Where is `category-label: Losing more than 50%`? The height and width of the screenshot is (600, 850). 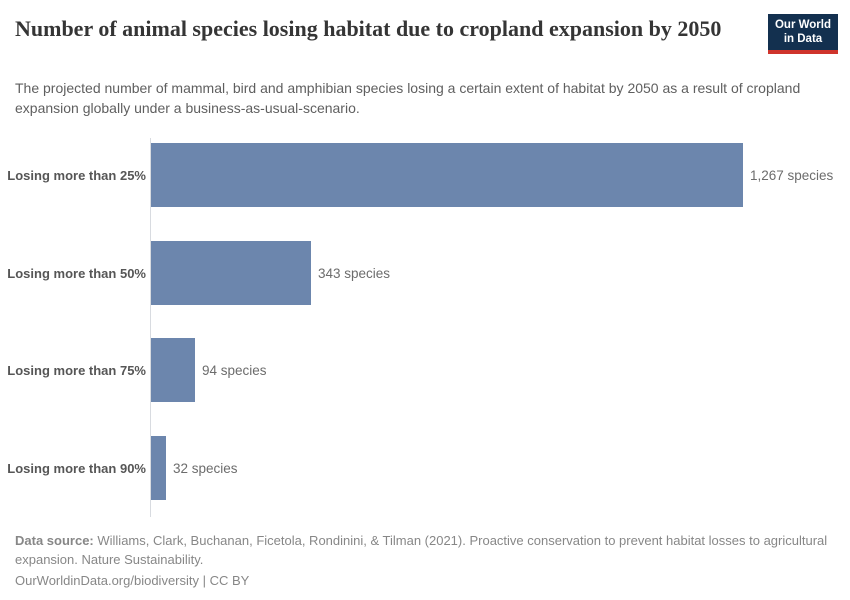 category-label: Losing more than 50% is located at coordinates (76, 273).